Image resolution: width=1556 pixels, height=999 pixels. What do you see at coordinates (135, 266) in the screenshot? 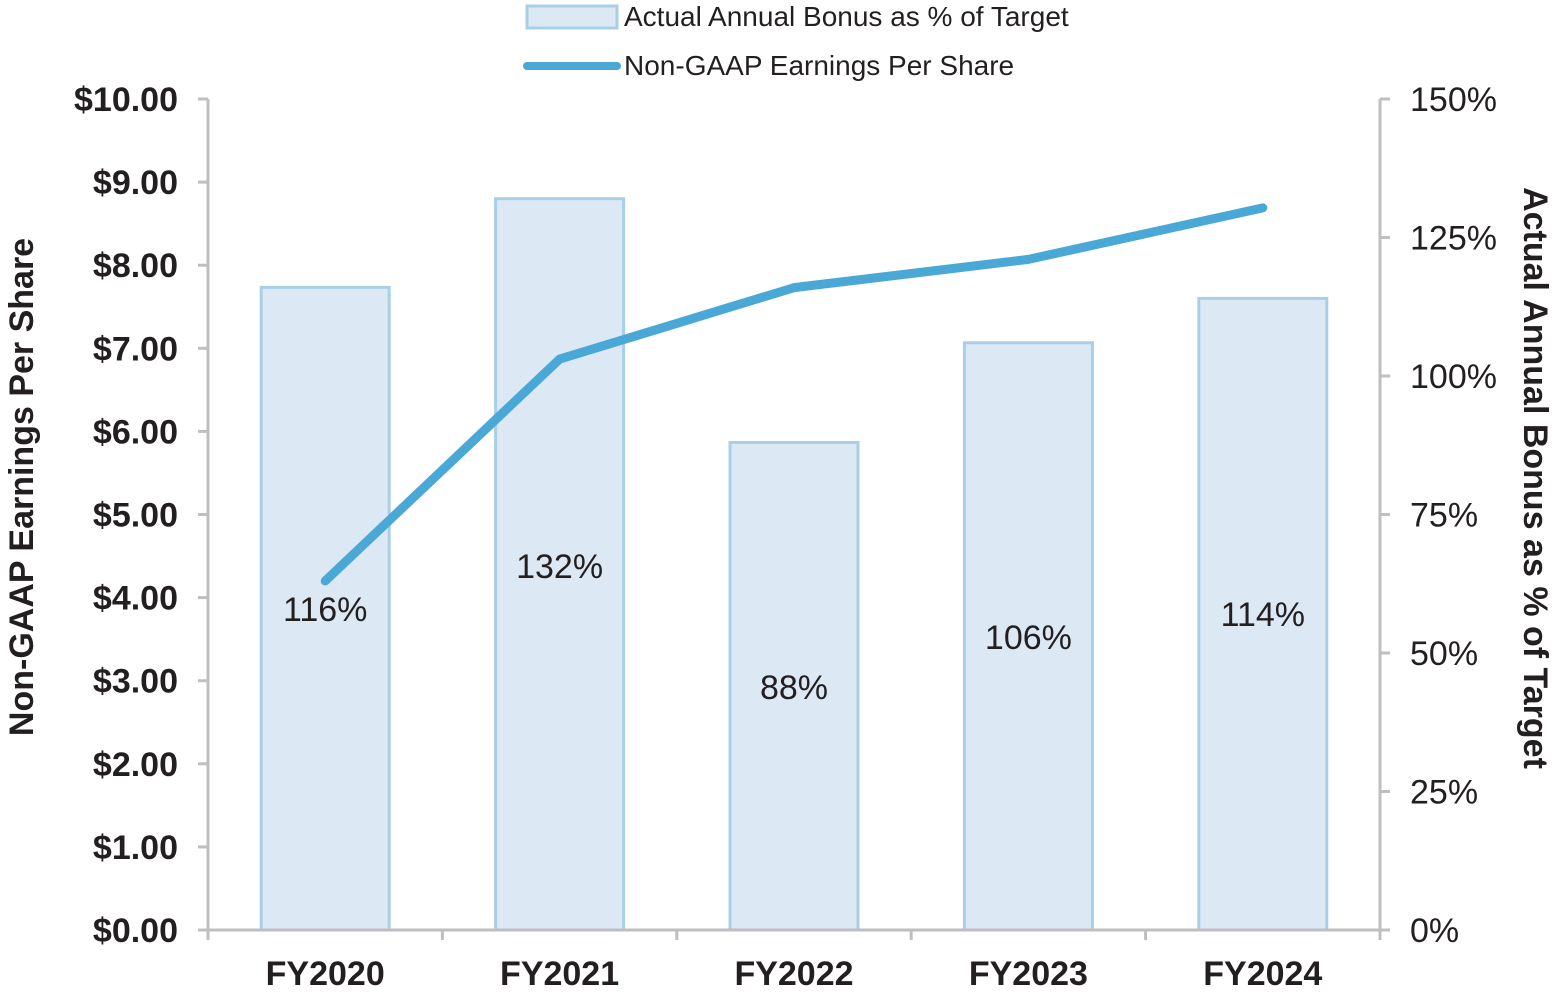
I see `left-tick-label: $8.00` at bounding box center [135, 266].